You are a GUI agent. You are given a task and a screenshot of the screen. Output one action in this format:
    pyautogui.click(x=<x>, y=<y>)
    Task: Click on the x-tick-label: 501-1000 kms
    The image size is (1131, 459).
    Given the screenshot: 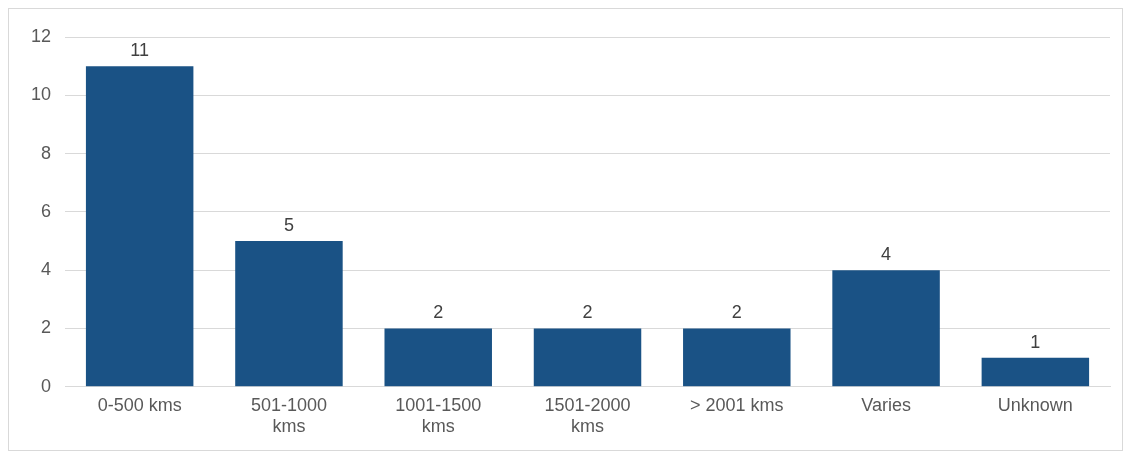 What is the action you would take?
    pyautogui.click(x=288, y=415)
    